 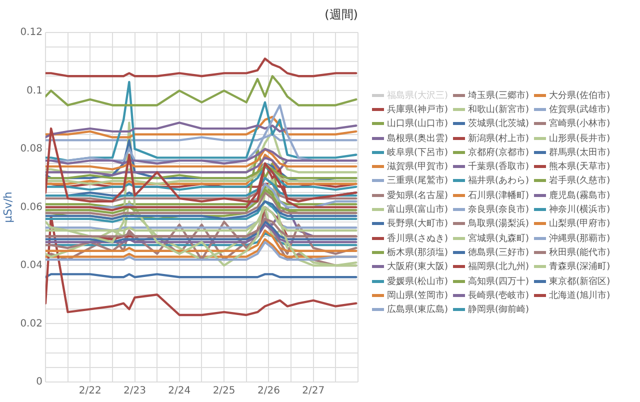 I want to click on legend-label: 岐阜県(下呂市), so click(x=417, y=152).